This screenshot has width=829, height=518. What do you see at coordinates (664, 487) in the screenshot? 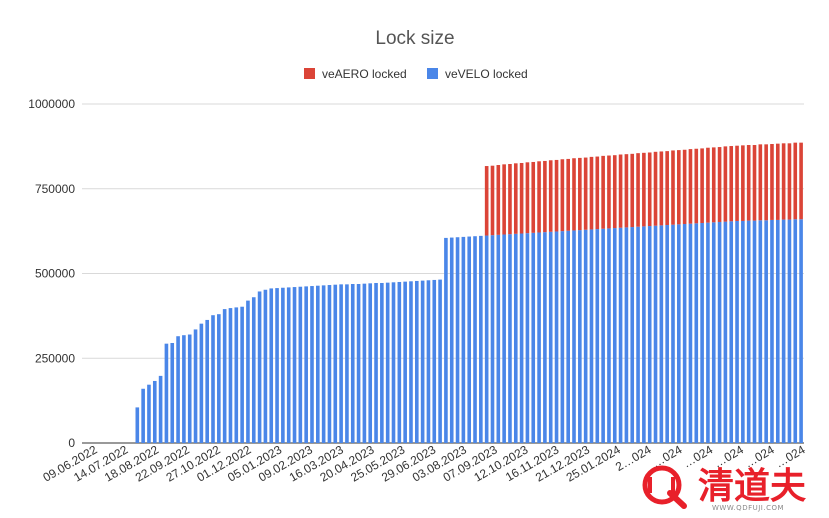
I see `watermark-logo-icon` at bounding box center [664, 487].